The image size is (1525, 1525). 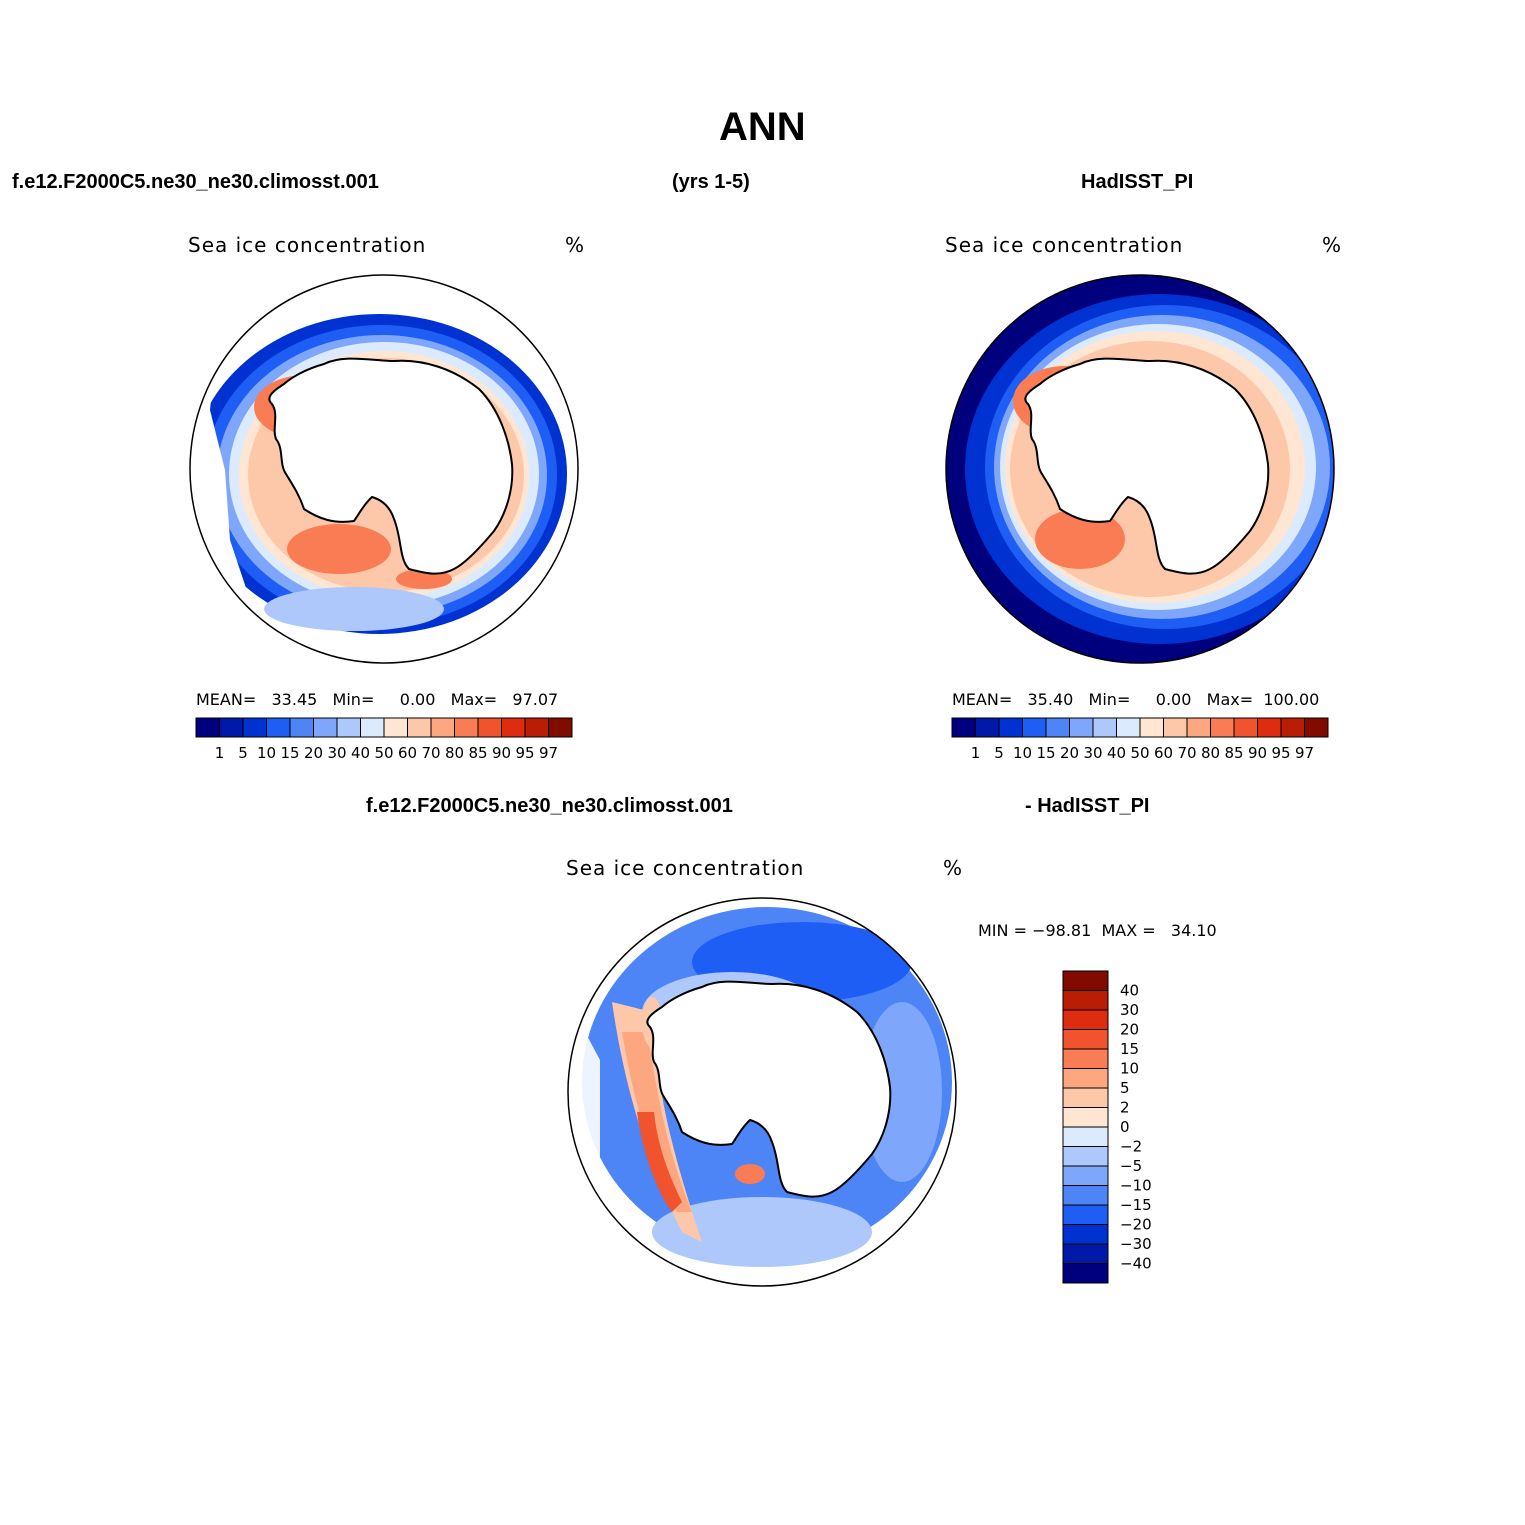 What do you see at coordinates (1129, 1069) in the screenshot?
I see `diff-colorbar-tick-label: 10` at bounding box center [1129, 1069].